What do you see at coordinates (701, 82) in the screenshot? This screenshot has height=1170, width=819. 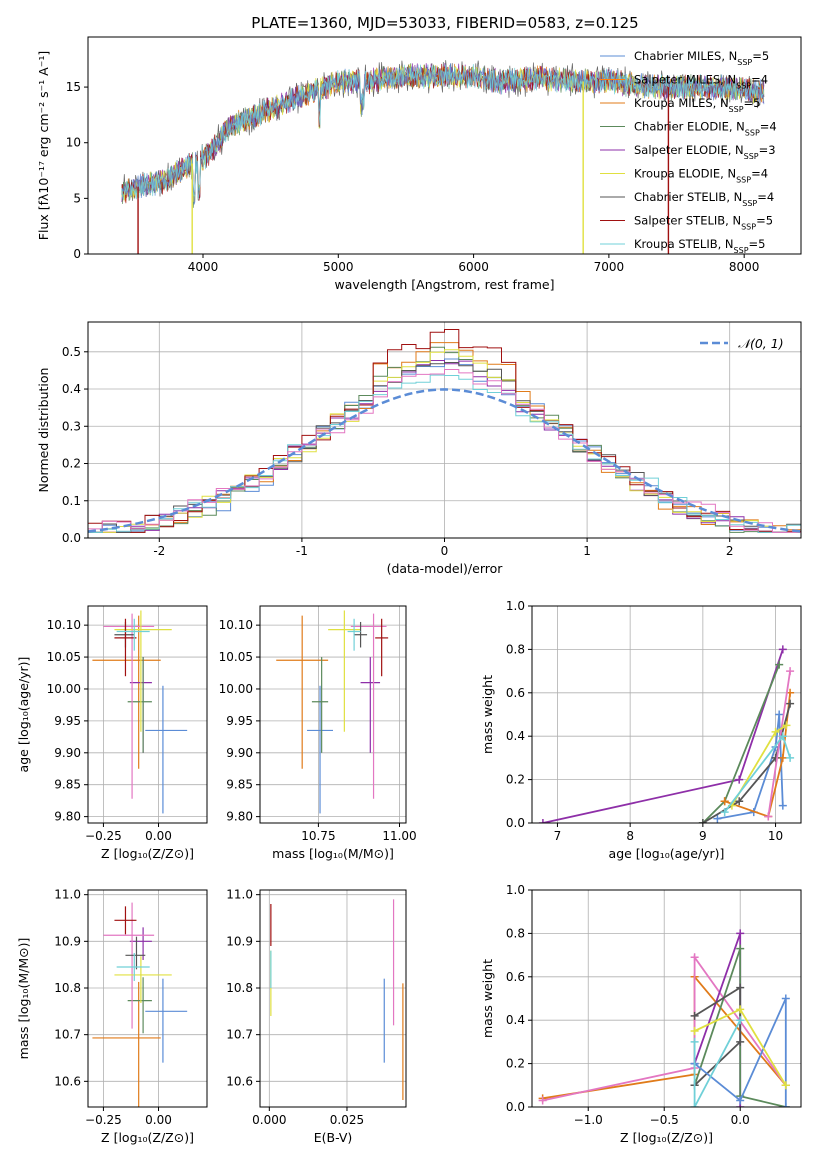 I see `legend-label: Salpeter MILES, NSSP=4` at bounding box center [701, 82].